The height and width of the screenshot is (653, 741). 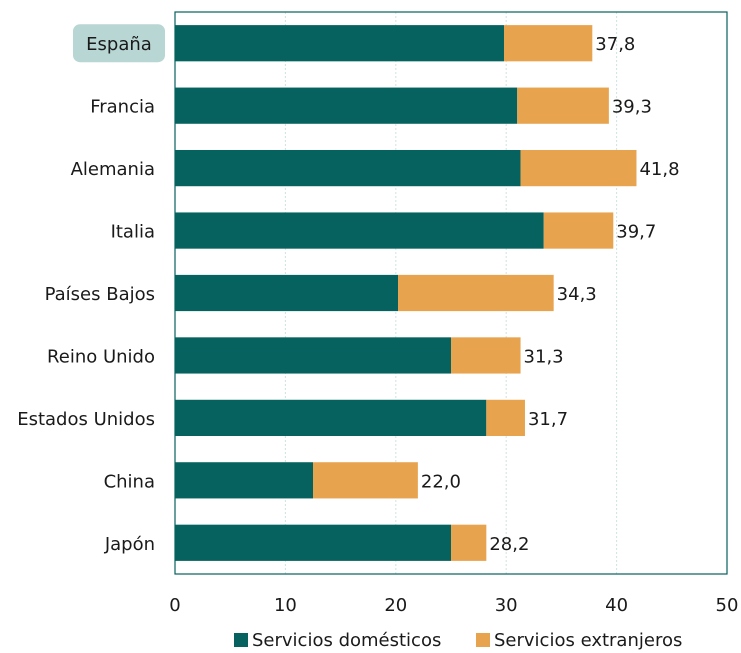 What do you see at coordinates (86, 419) in the screenshot?
I see `category-label: Estados Unidos` at bounding box center [86, 419].